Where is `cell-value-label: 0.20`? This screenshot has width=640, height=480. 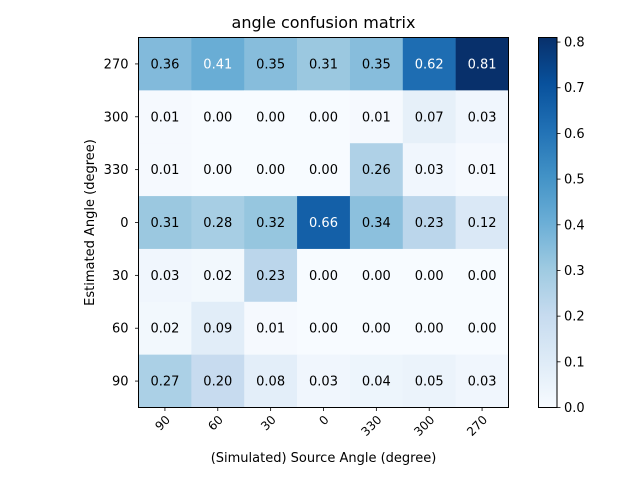 cell-value-label: 0.20 is located at coordinates (217, 382).